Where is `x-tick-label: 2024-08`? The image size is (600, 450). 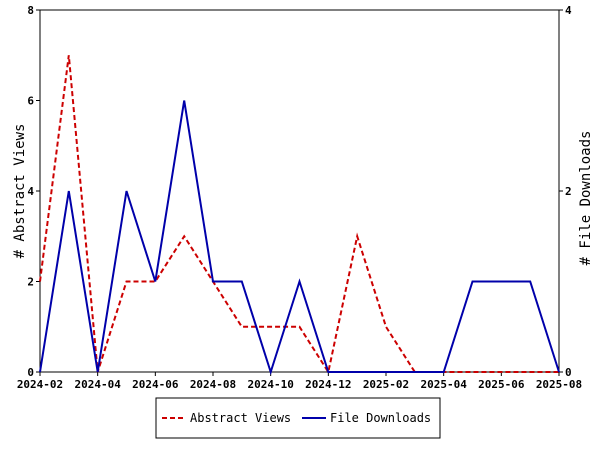
x-tick-label: 2024-08 is located at coordinates (213, 384).